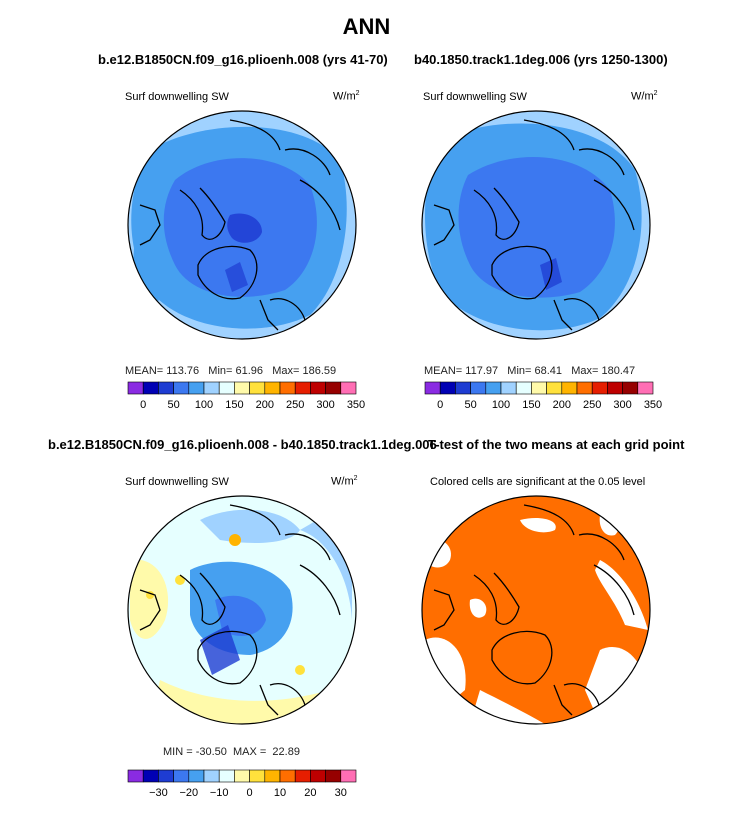 This screenshot has height=833, width=733. What do you see at coordinates (543, 396) in the screenshot?
I see `panel2-colorbar: 0 50 100 150 200 250 300 350` at bounding box center [543, 396].